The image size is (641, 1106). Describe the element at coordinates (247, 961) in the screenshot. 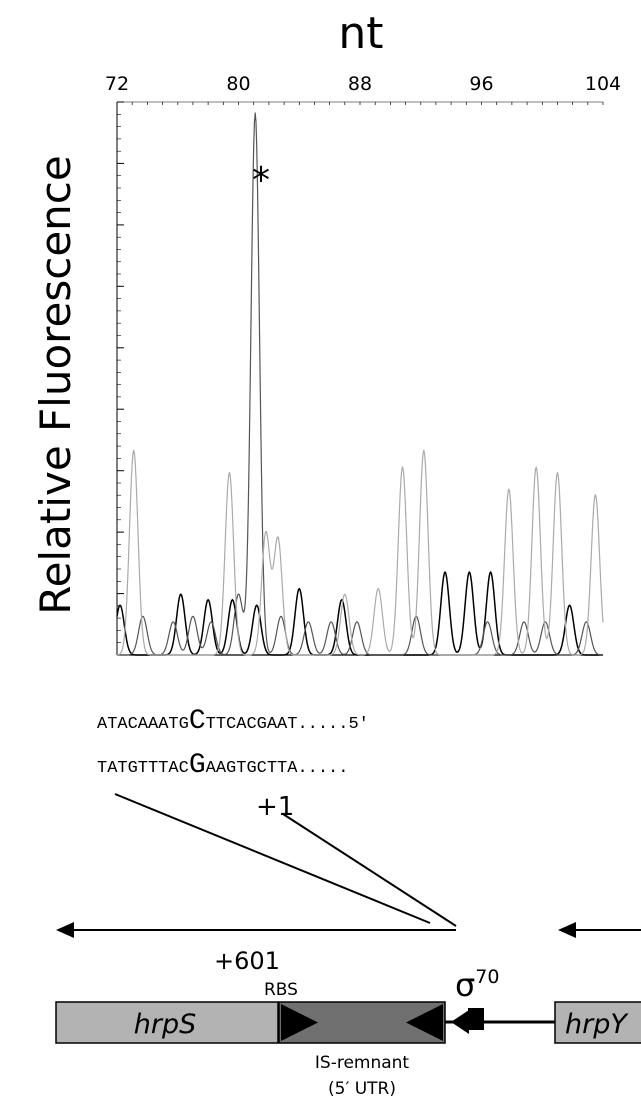

I see `end-site-label: +601` at that location.